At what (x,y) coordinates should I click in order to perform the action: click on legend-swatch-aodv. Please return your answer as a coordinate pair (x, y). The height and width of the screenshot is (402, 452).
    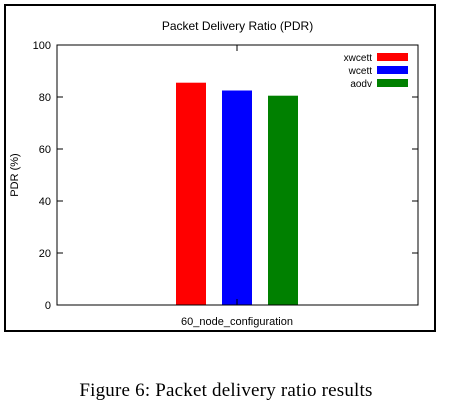
    Looking at the image, I should click on (392, 83).